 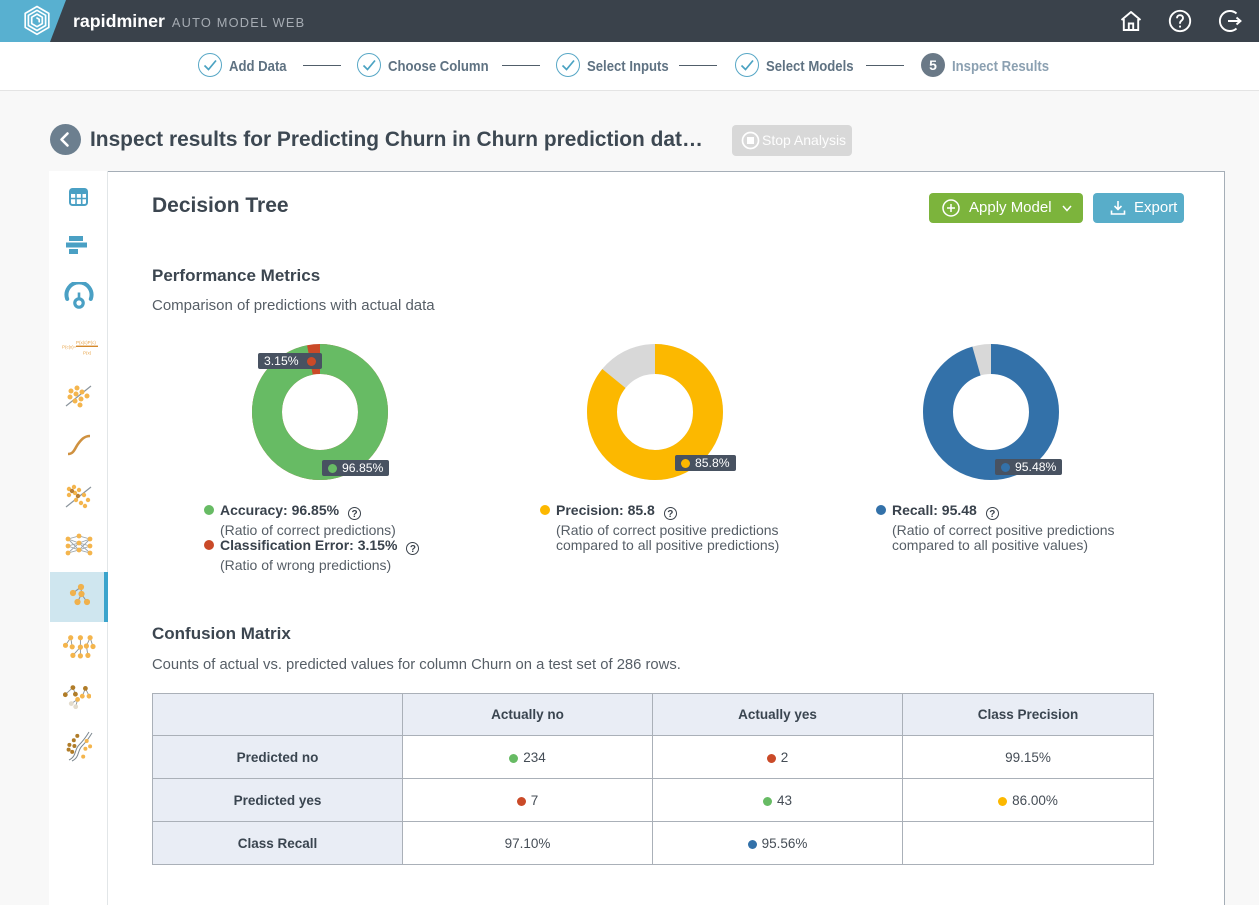 I want to click on svg-text: P(x|c)P(c), so click(x=86, y=342).